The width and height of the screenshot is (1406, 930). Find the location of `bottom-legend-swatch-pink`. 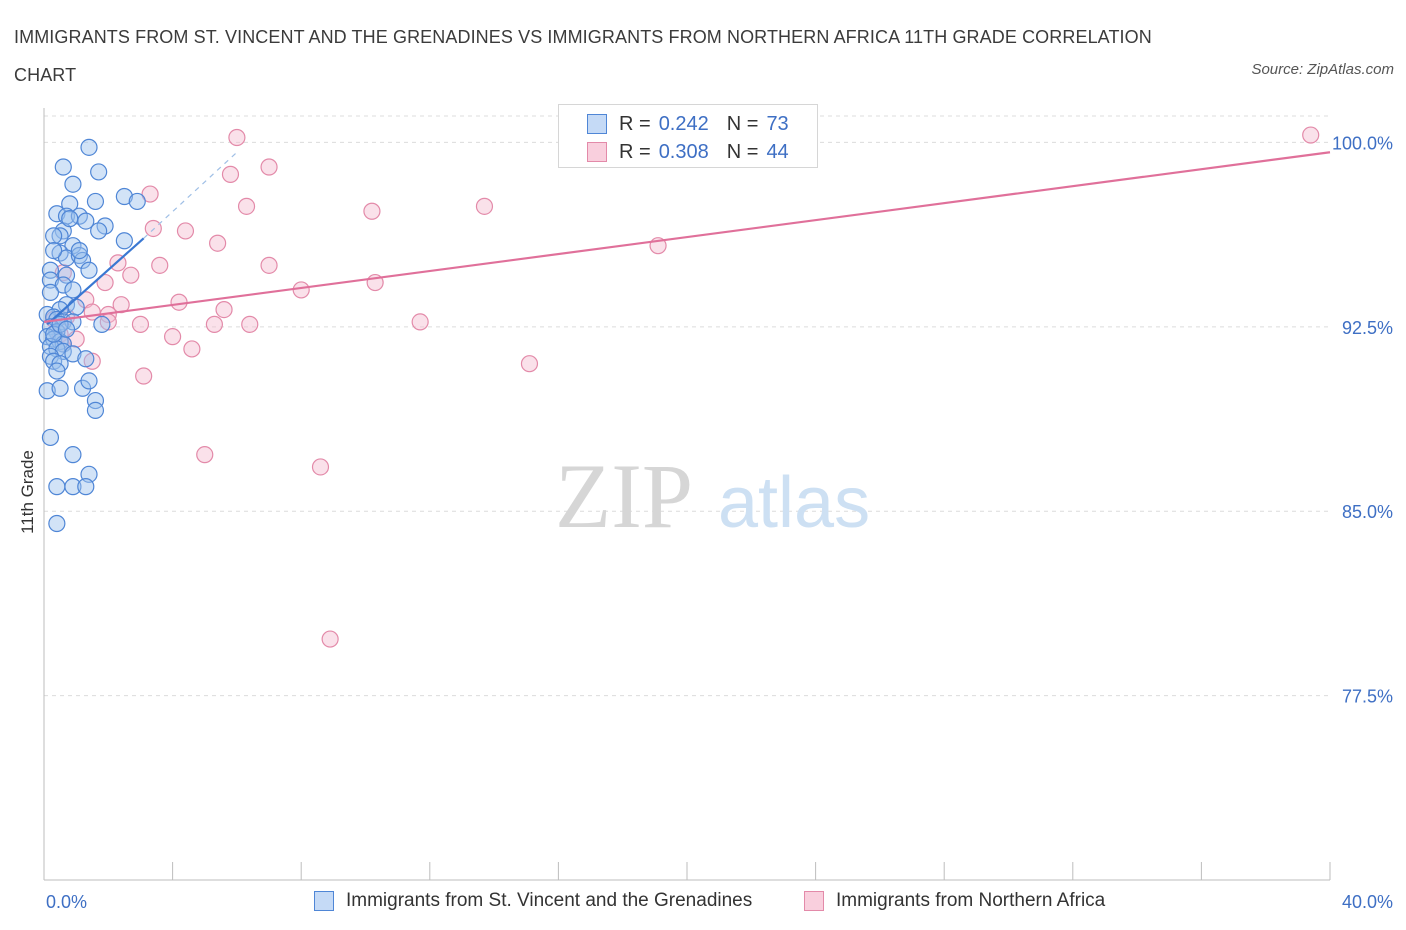

bottom-legend-swatch-pink is located at coordinates (814, 901).